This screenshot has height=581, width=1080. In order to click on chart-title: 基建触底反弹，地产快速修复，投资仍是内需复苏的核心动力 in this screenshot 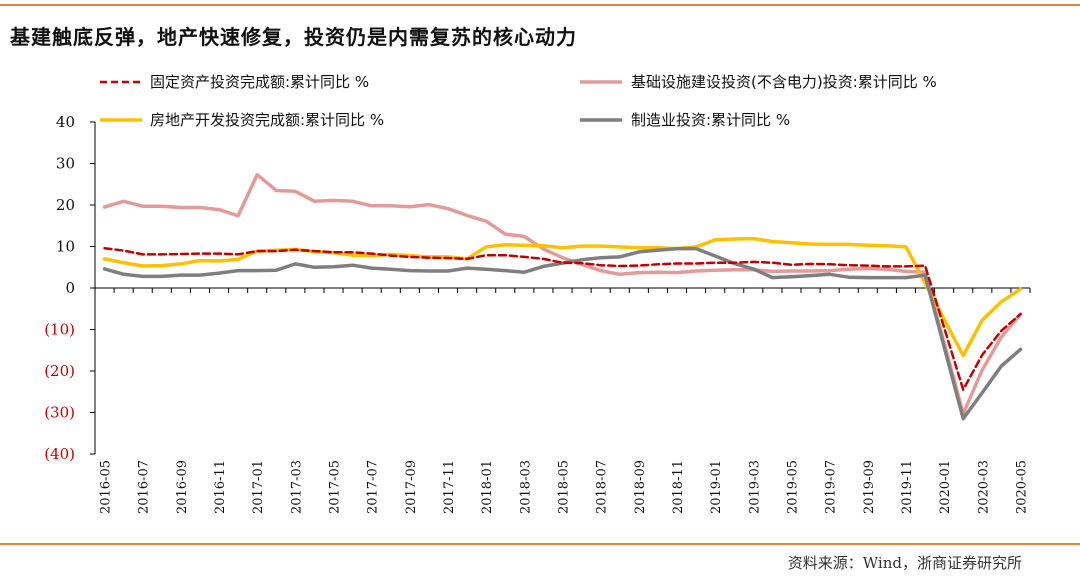, I will do `click(293, 37)`.